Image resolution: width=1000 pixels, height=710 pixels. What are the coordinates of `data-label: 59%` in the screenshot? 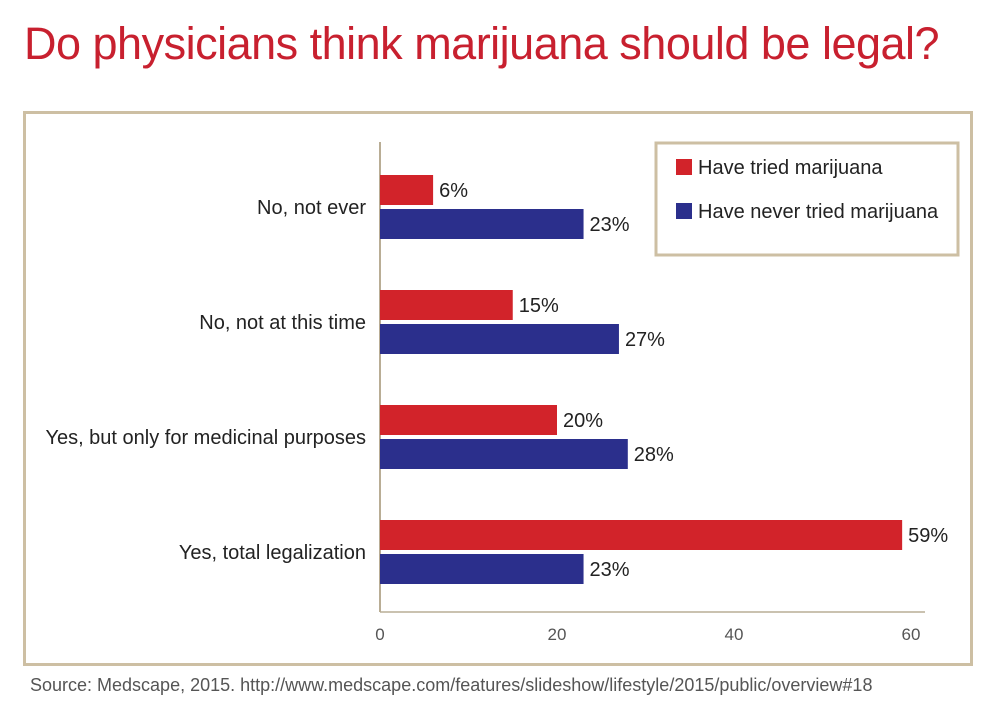 It's located at (928, 536).